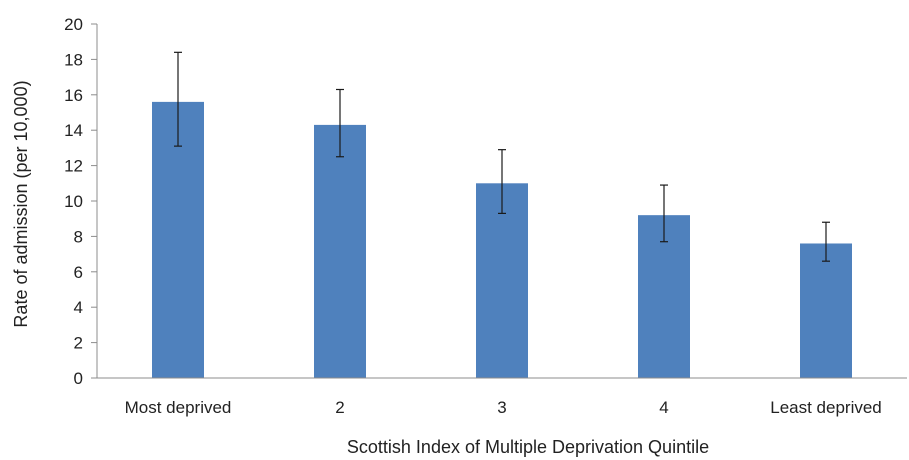 This screenshot has width=909, height=460. I want to click on y-tick-label: 8, so click(78, 236).